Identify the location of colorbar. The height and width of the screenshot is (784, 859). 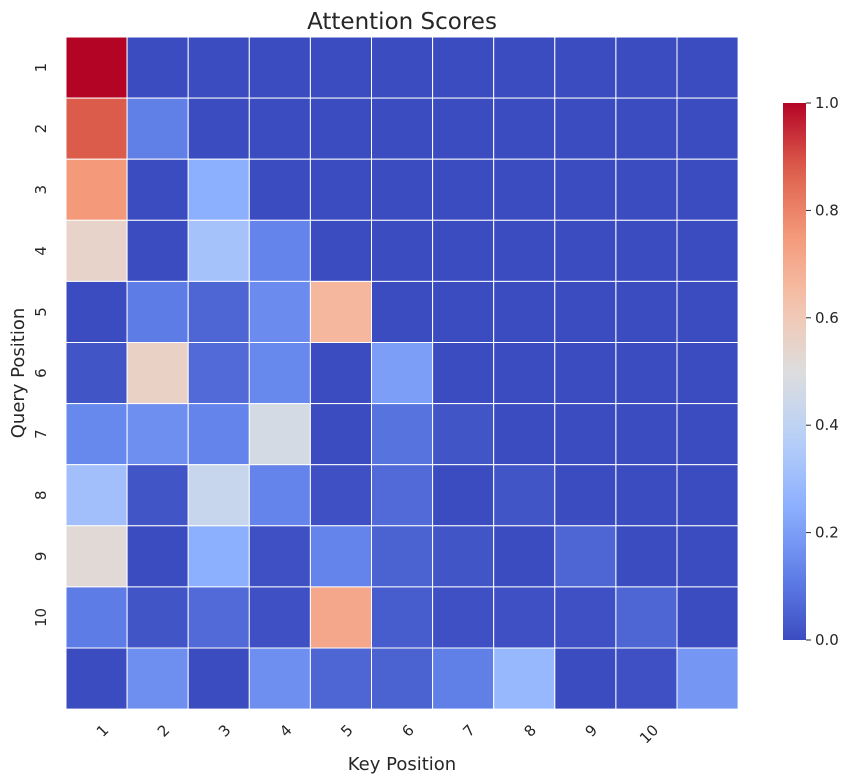
(794, 371).